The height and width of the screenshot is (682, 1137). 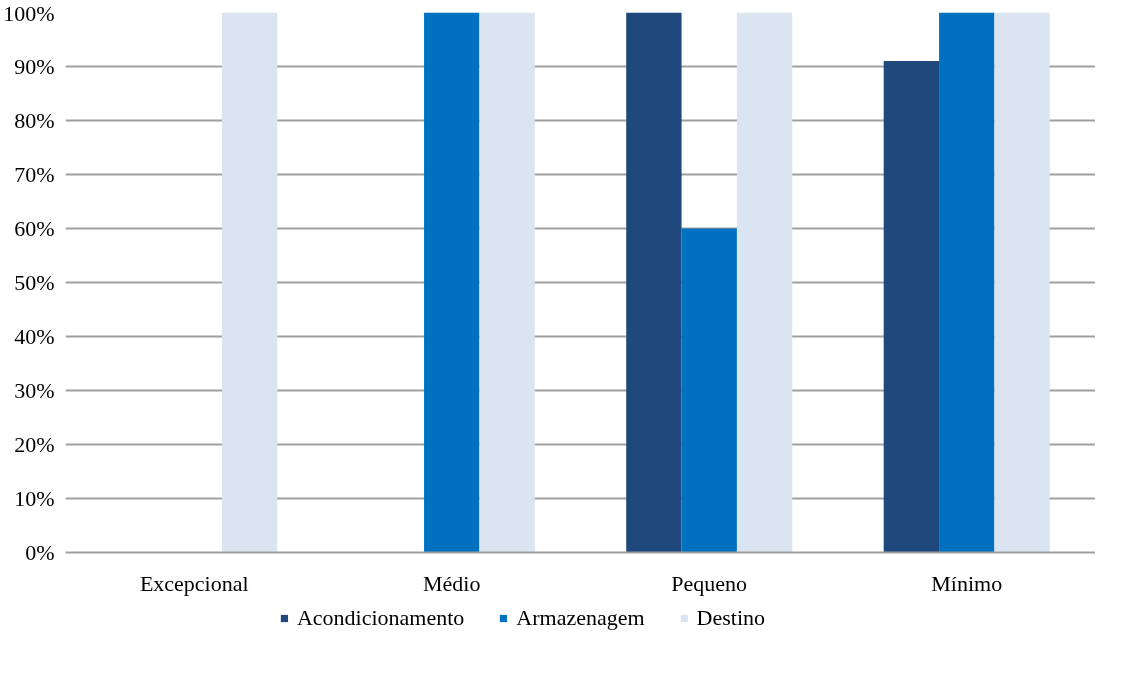 What do you see at coordinates (380, 618) in the screenshot?
I see `legend-label: Acondicionamento` at bounding box center [380, 618].